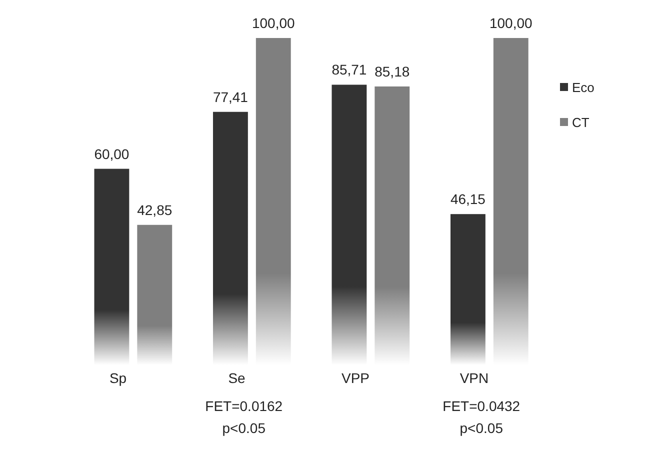 Image resolution: width=665 pixels, height=453 pixels. I want to click on data-label: 77,41, so click(230, 96).